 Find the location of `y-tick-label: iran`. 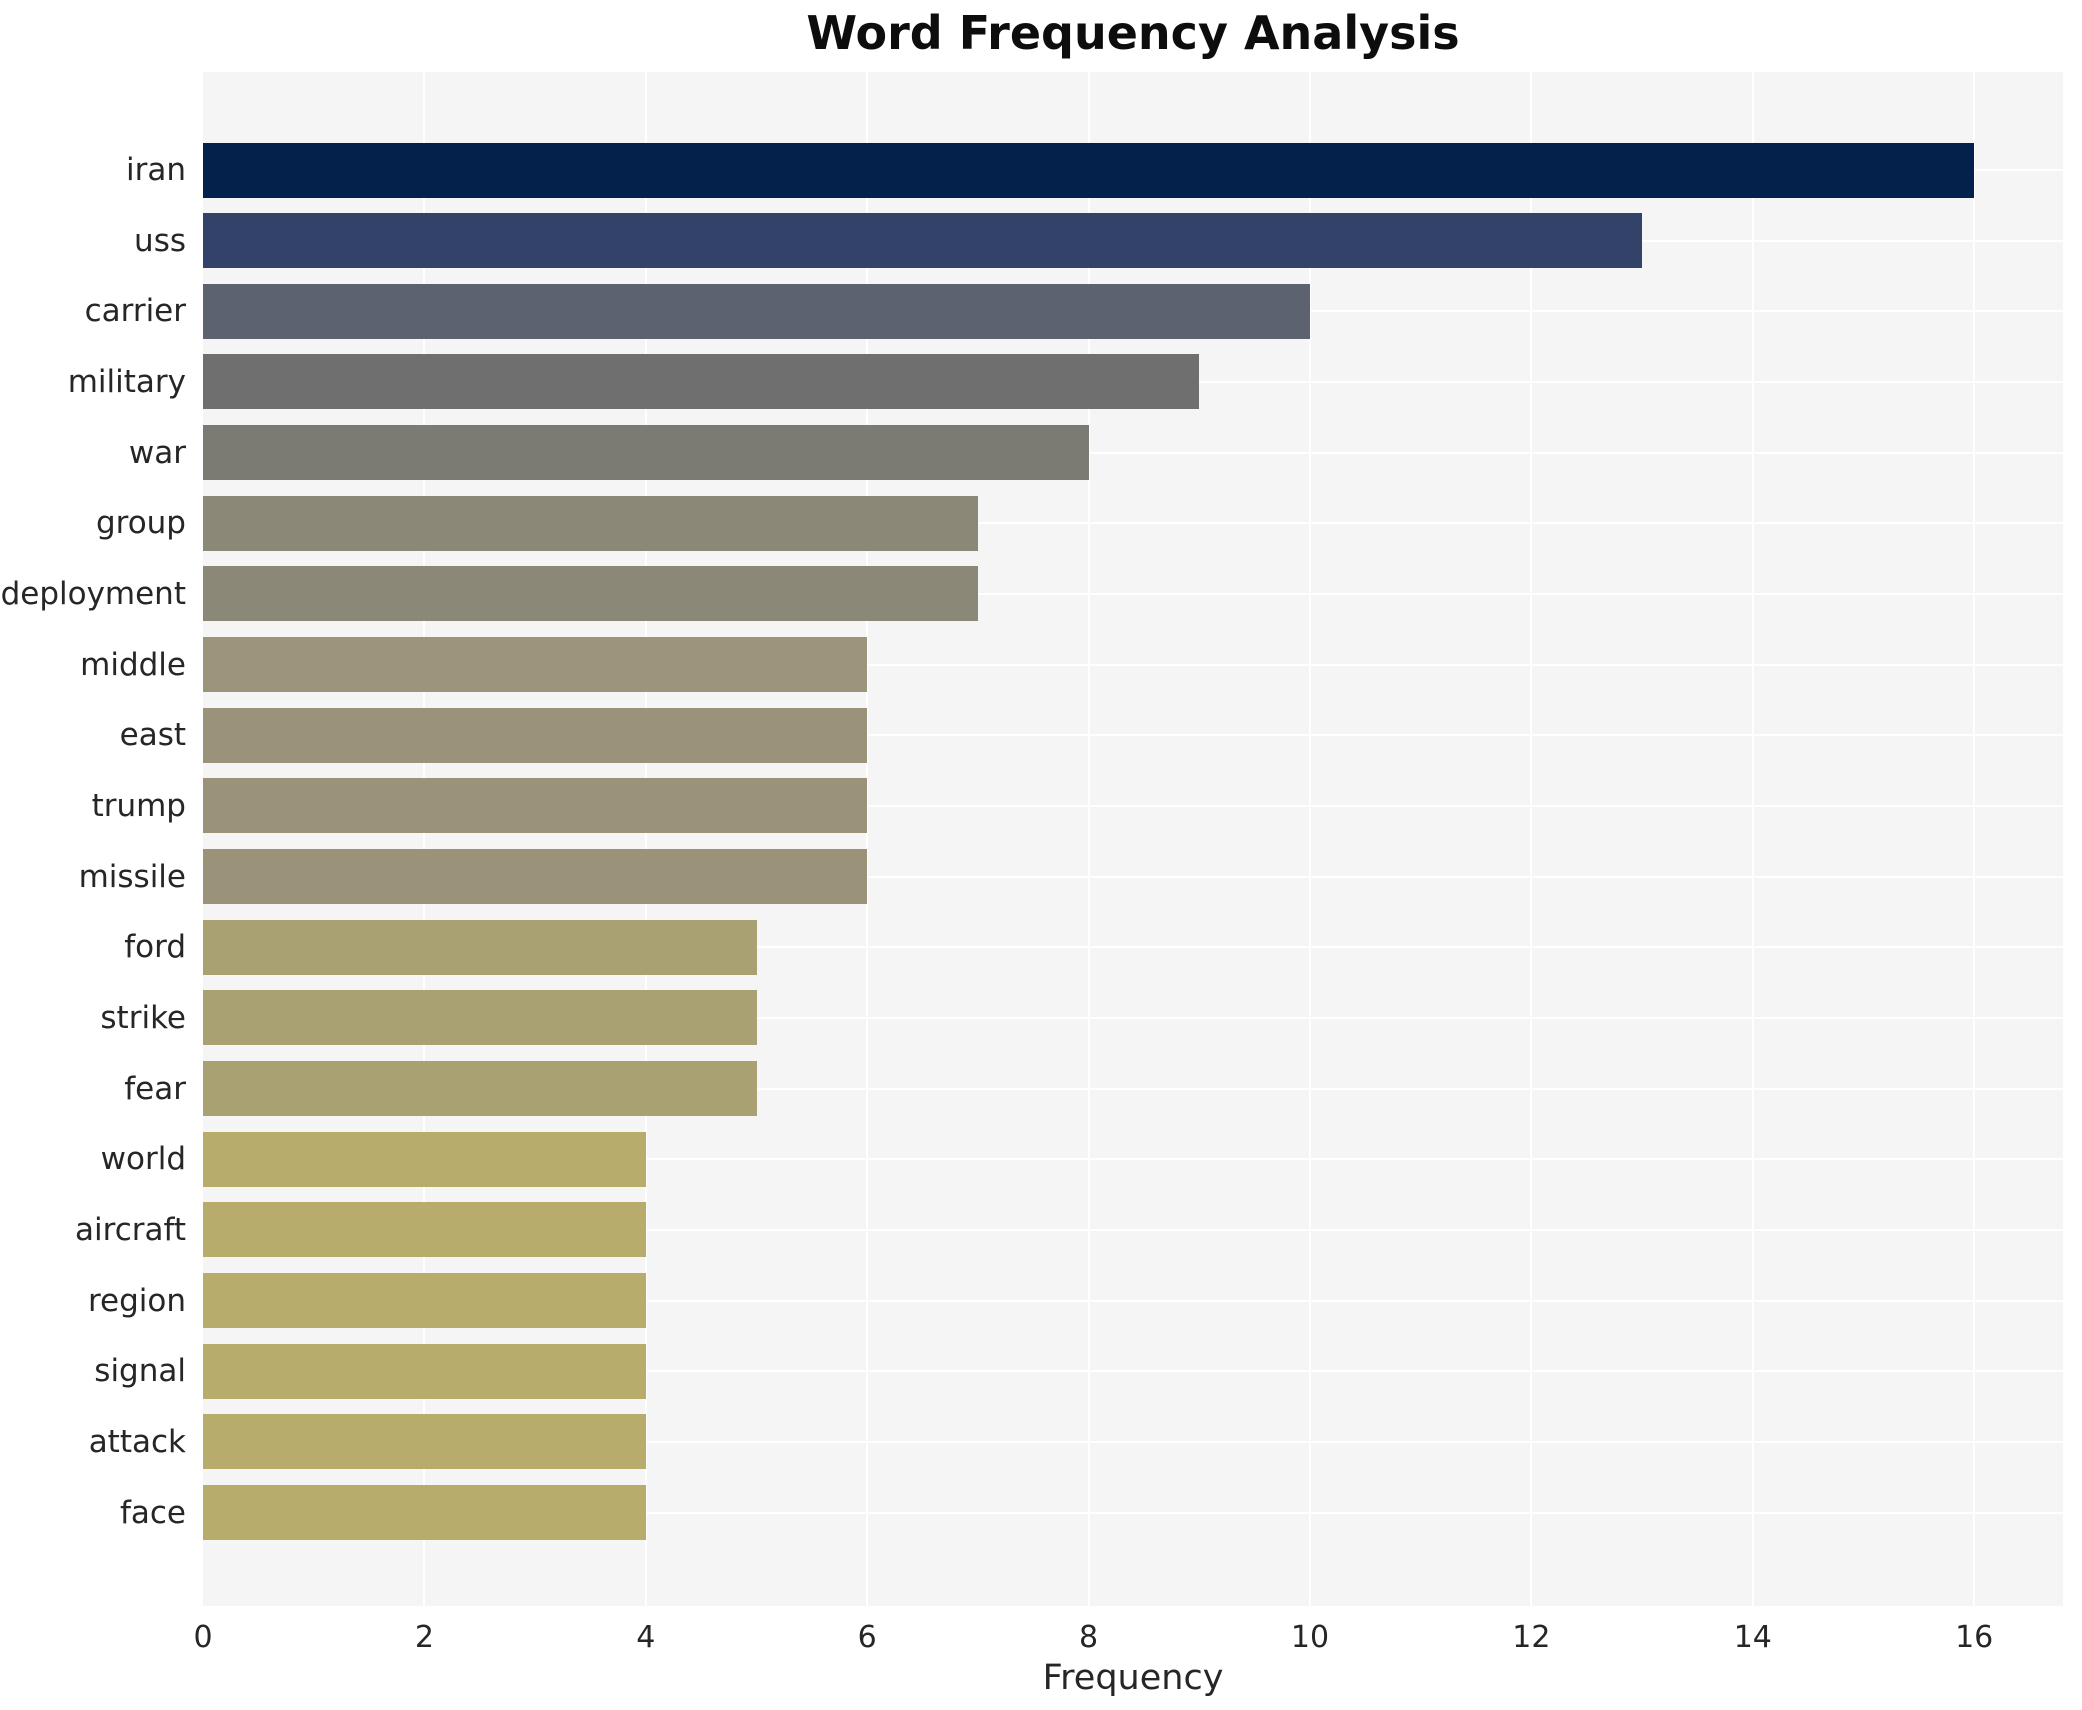

y-tick-label: iran is located at coordinates (155, 170).